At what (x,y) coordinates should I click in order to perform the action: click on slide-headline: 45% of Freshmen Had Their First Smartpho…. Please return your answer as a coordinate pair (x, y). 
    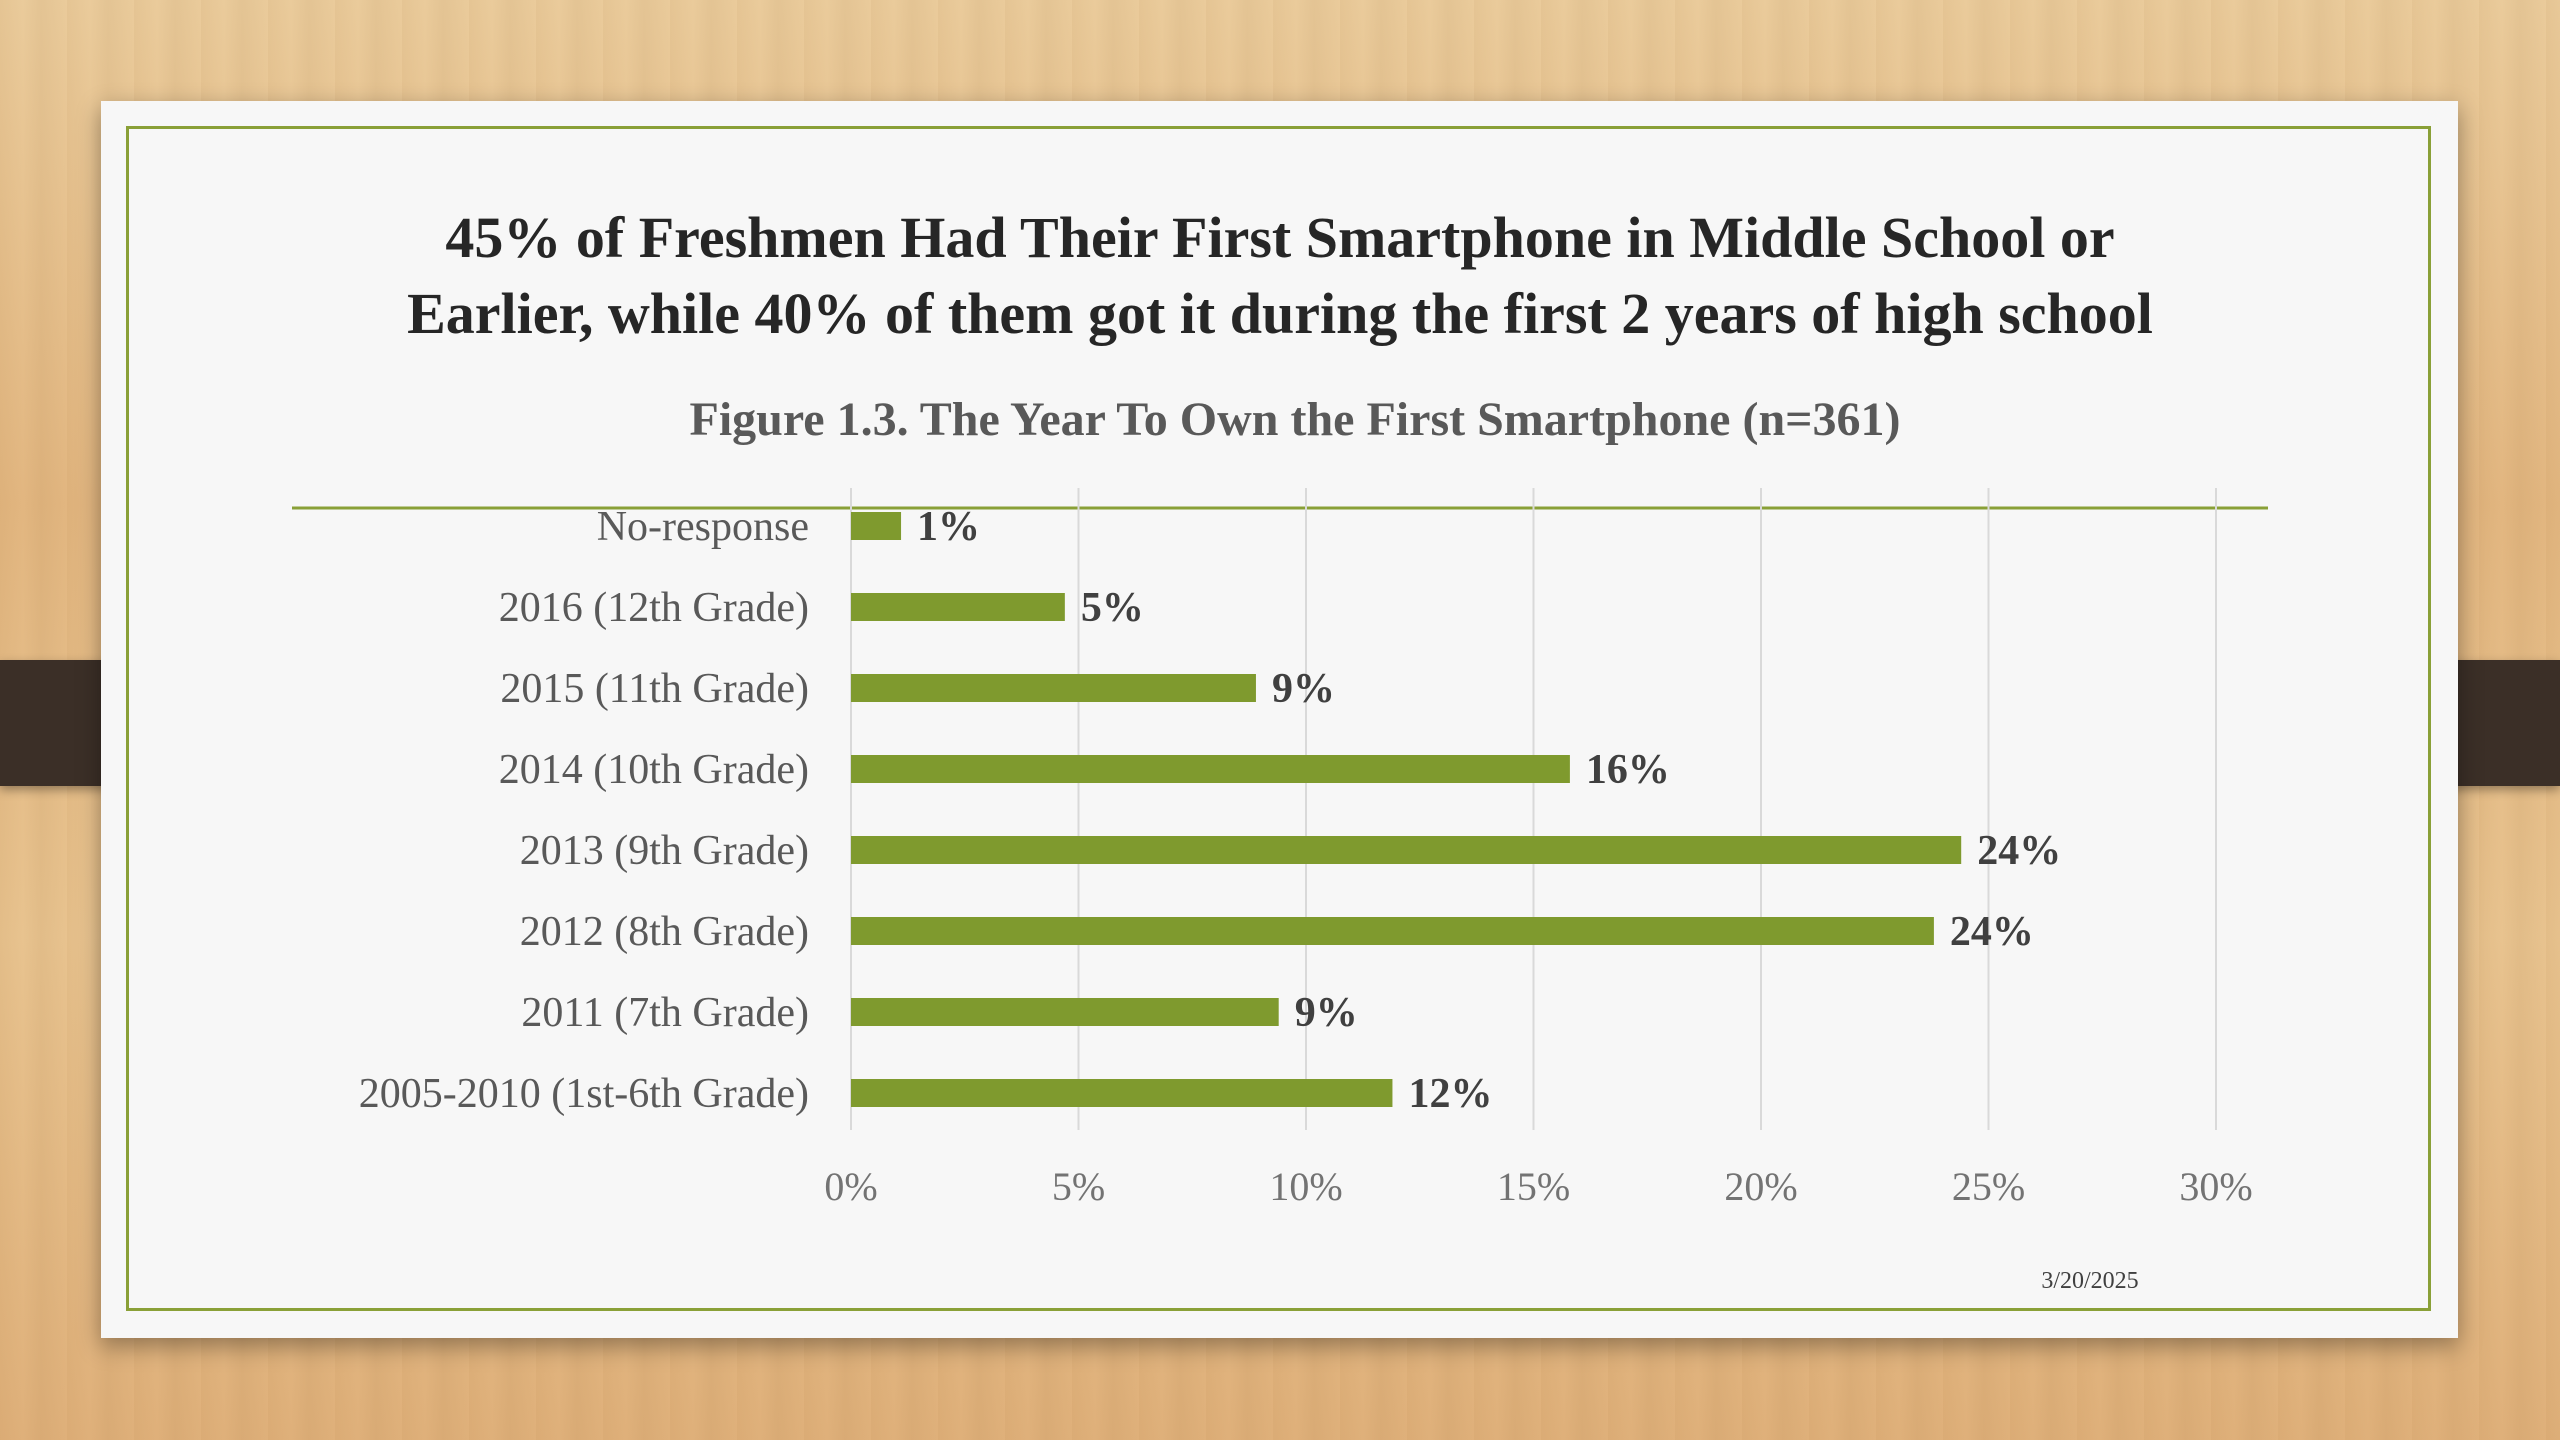
    Looking at the image, I should click on (1280, 276).